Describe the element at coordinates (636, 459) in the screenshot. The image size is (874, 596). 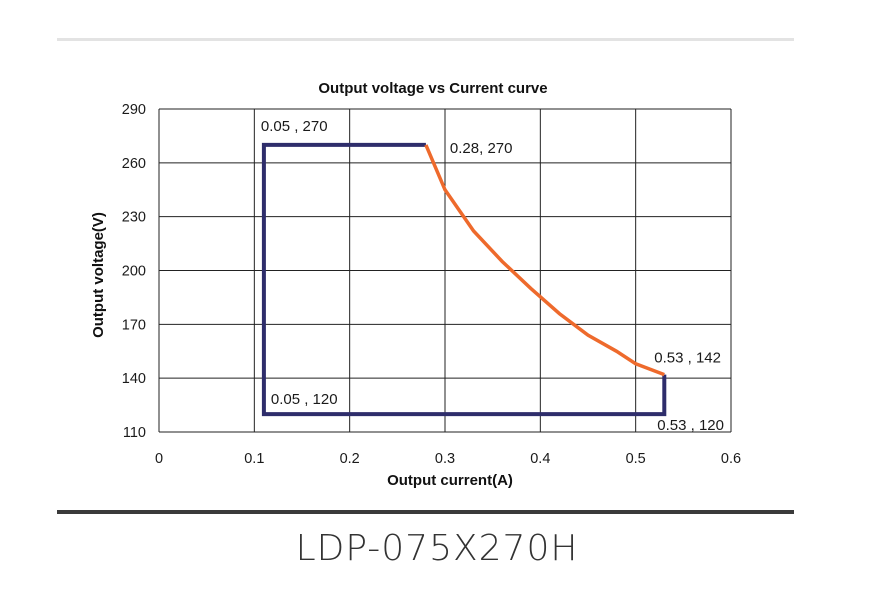
I see `x-tick-label: 0.5` at that location.